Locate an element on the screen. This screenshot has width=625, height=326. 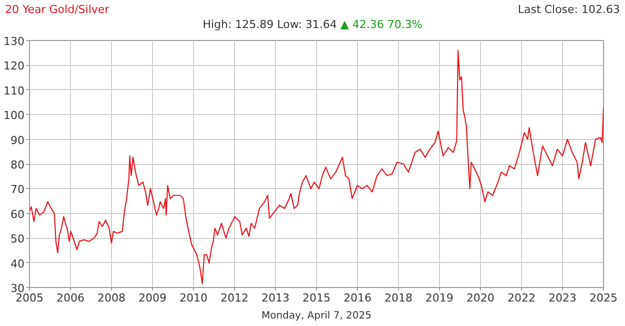
x-tick-label: 2015 is located at coordinates (316, 298).